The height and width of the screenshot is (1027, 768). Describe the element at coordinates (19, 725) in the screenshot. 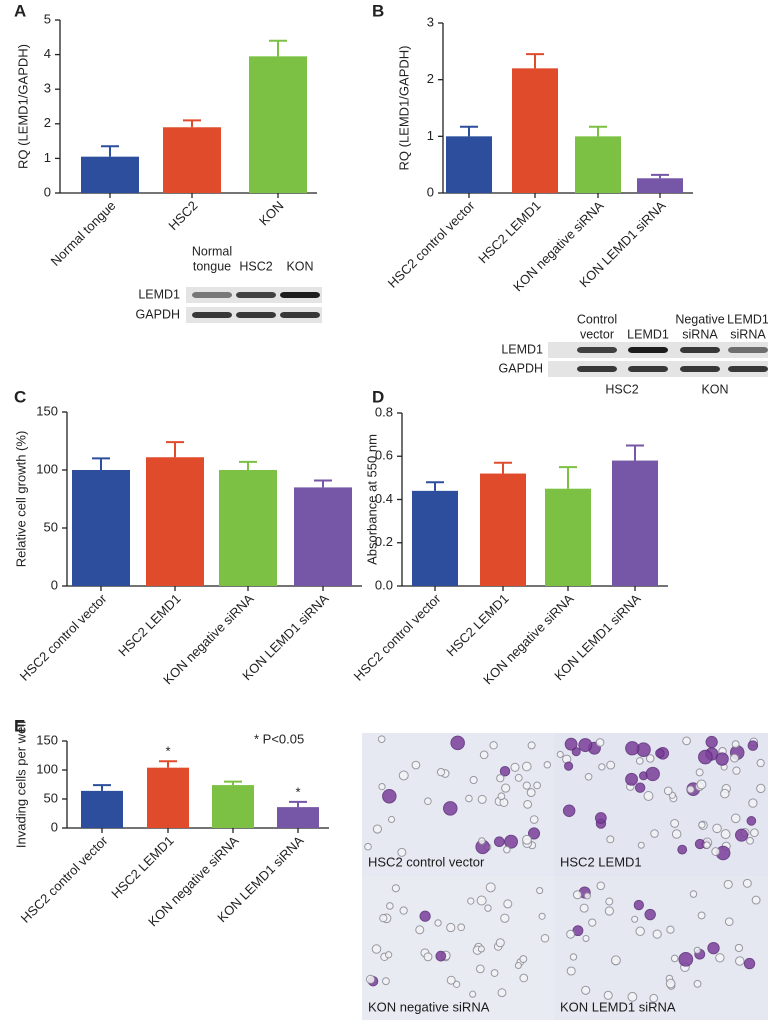

I see `panel-label: E` at that location.